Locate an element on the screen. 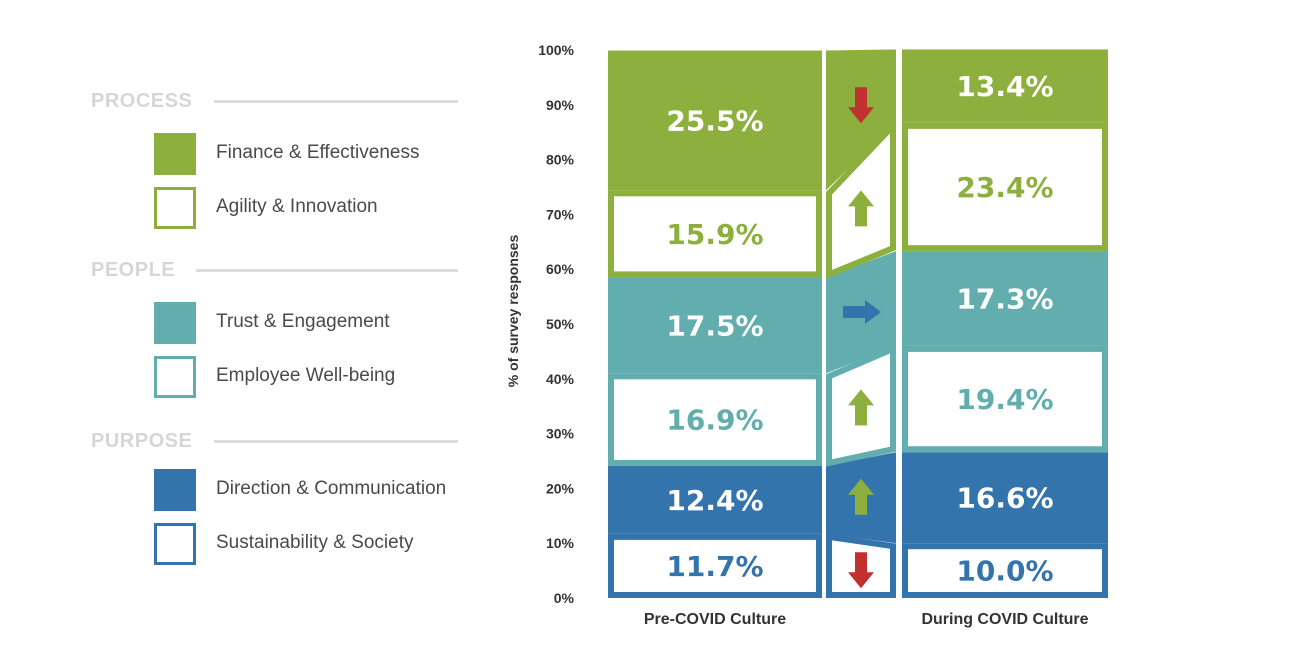 The height and width of the screenshot is (664, 1300). legend-swatch-finance is located at coordinates (175, 154).